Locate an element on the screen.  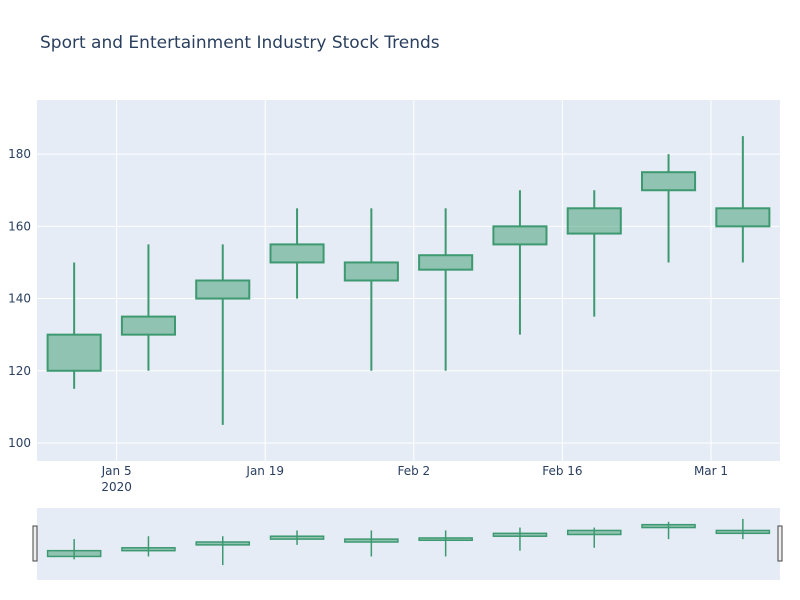
y-tick-label: 140 is located at coordinates (19, 299).